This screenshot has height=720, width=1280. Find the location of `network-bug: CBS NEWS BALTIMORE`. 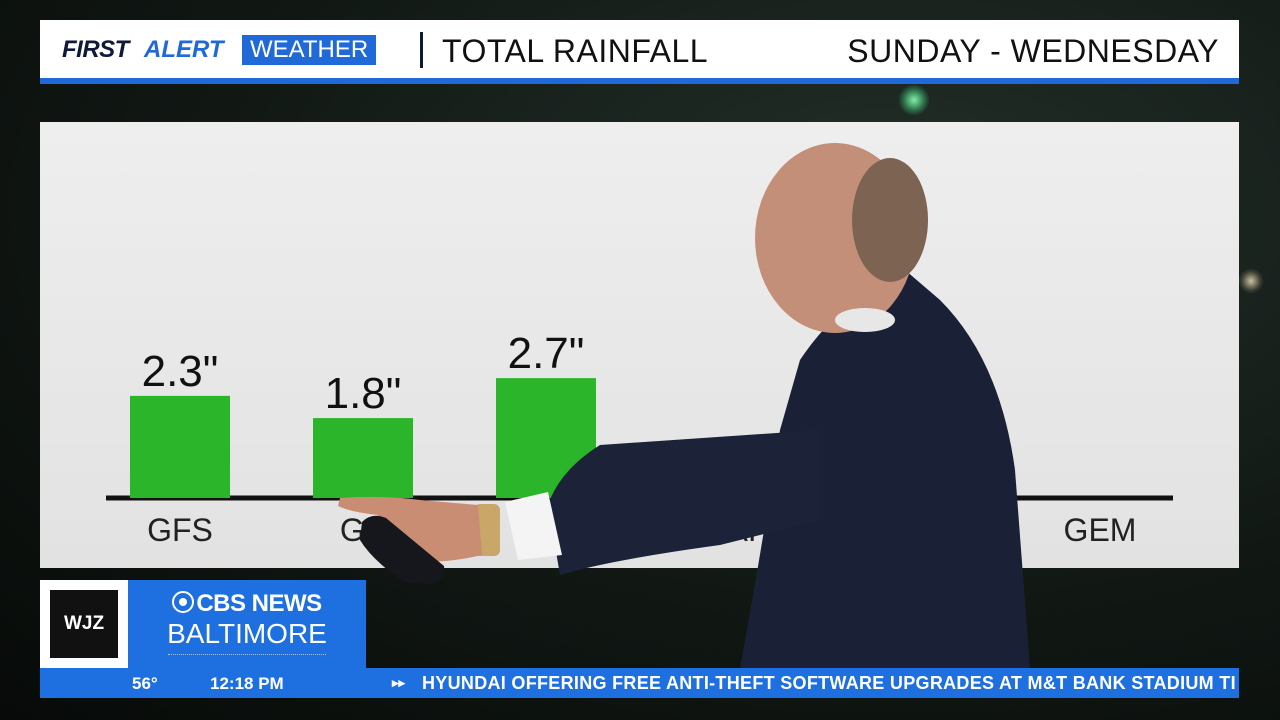

network-bug: CBS NEWS BALTIMORE is located at coordinates (247, 624).